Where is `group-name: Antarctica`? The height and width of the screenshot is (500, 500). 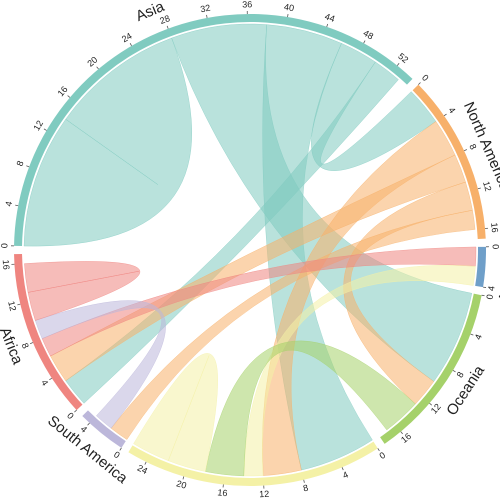 group-name: Antarctica is located at coordinates (498, 268).